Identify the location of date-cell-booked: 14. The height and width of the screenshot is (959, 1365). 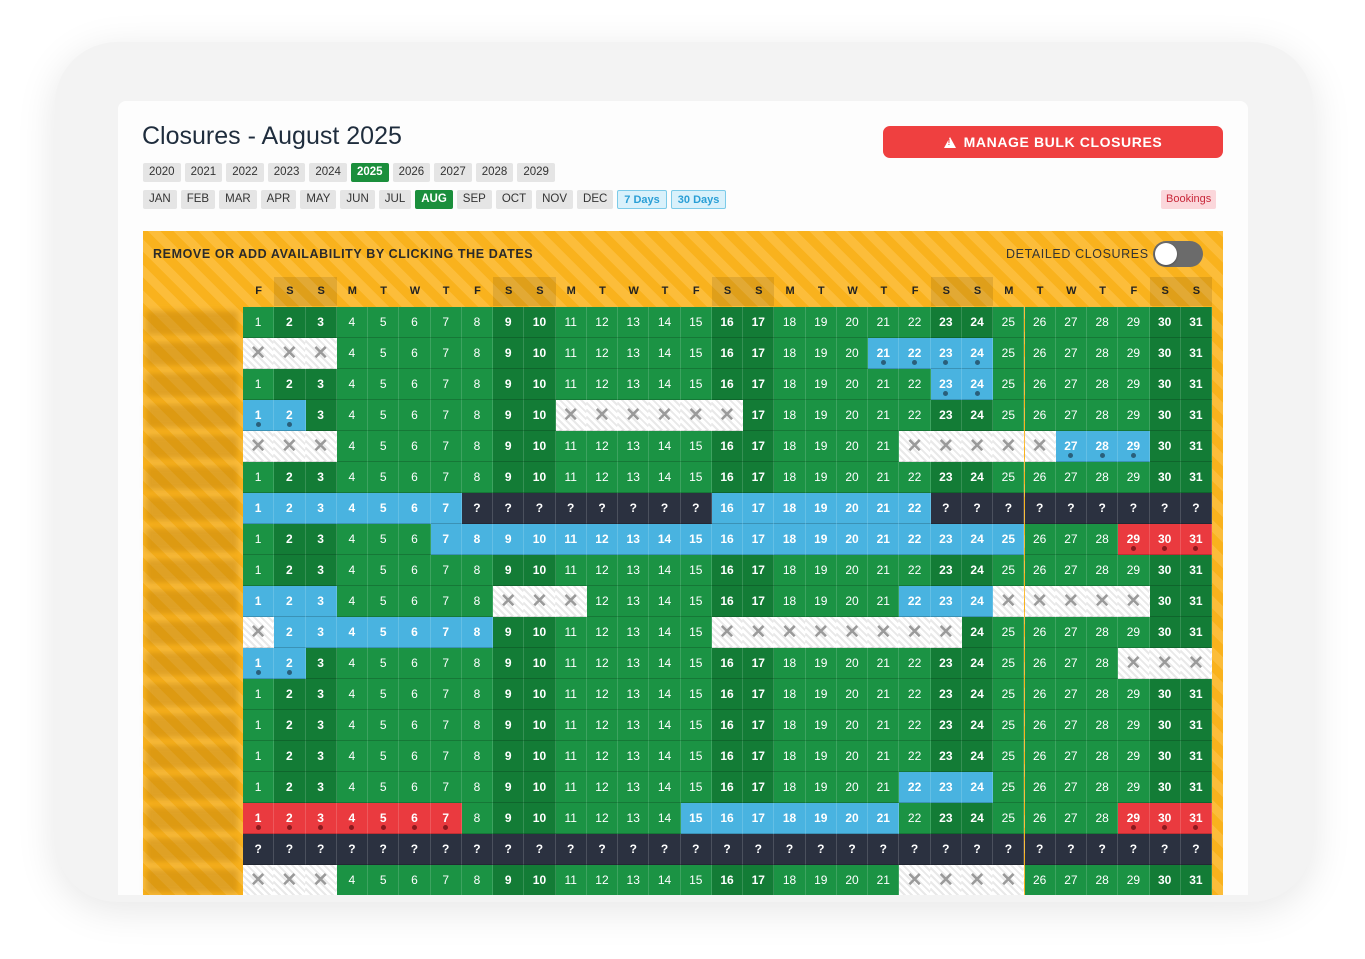
(665, 539).